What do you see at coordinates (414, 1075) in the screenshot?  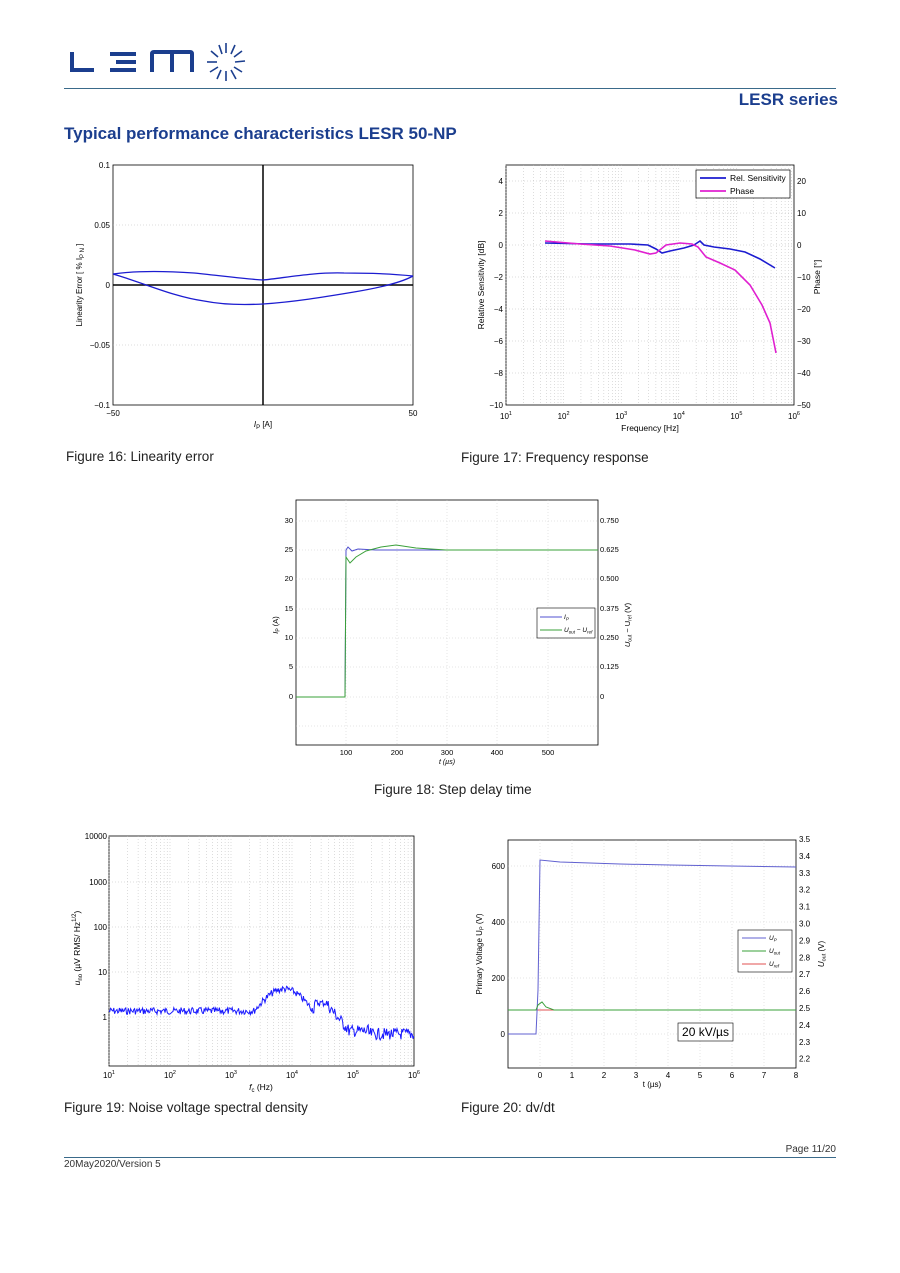 I see `fig19-xtick: 10⁶` at bounding box center [414, 1075].